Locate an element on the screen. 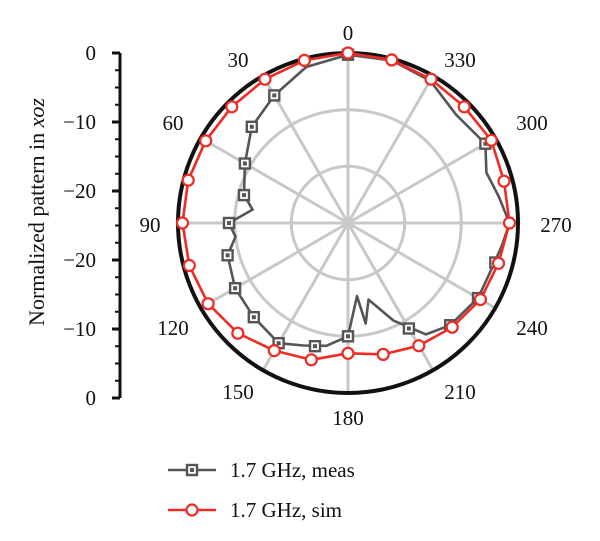 This screenshot has height=541, width=600. angle-label-90: 90 is located at coordinates (150, 225).